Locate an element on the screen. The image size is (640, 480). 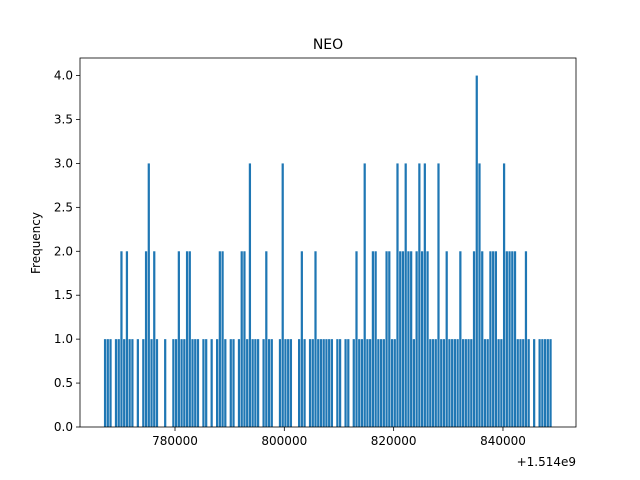
y-tick-label: 1.0 is located at coordinates (63, 339).